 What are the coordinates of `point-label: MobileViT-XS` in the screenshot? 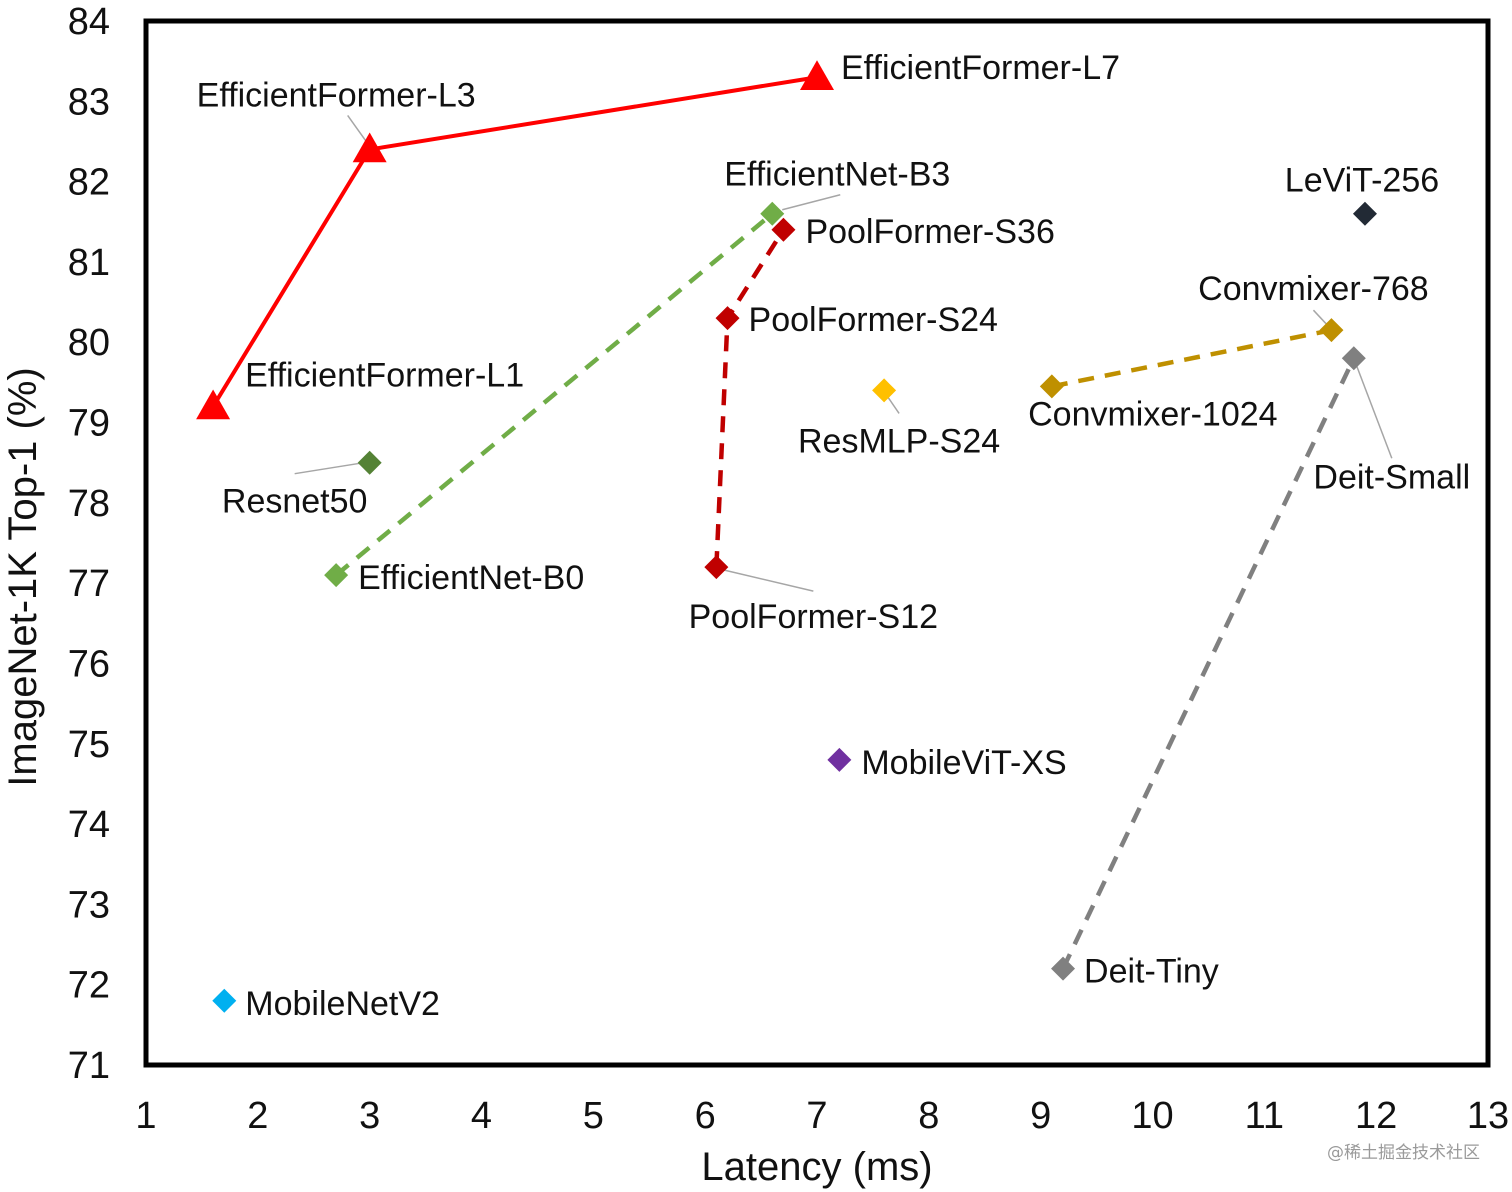 It's located at (963, 763).